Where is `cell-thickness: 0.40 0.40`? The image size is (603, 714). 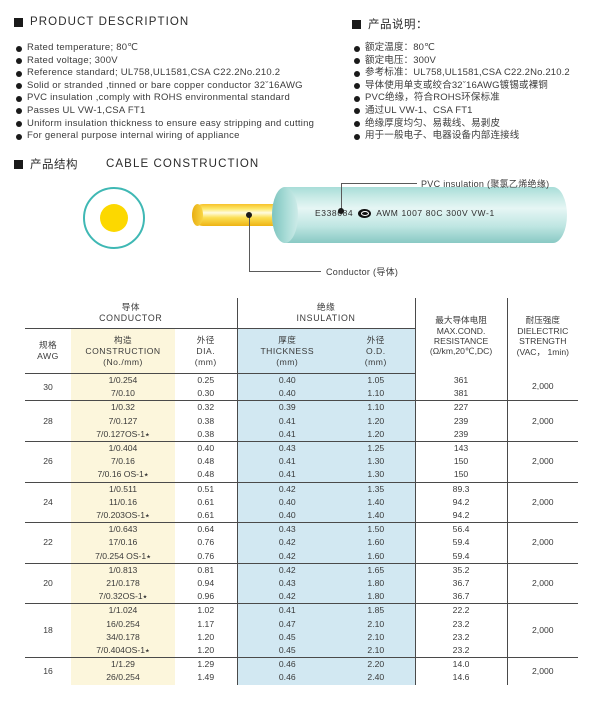 cell-thickness: 0.40 0.40 is located at coordinates (287, 387).